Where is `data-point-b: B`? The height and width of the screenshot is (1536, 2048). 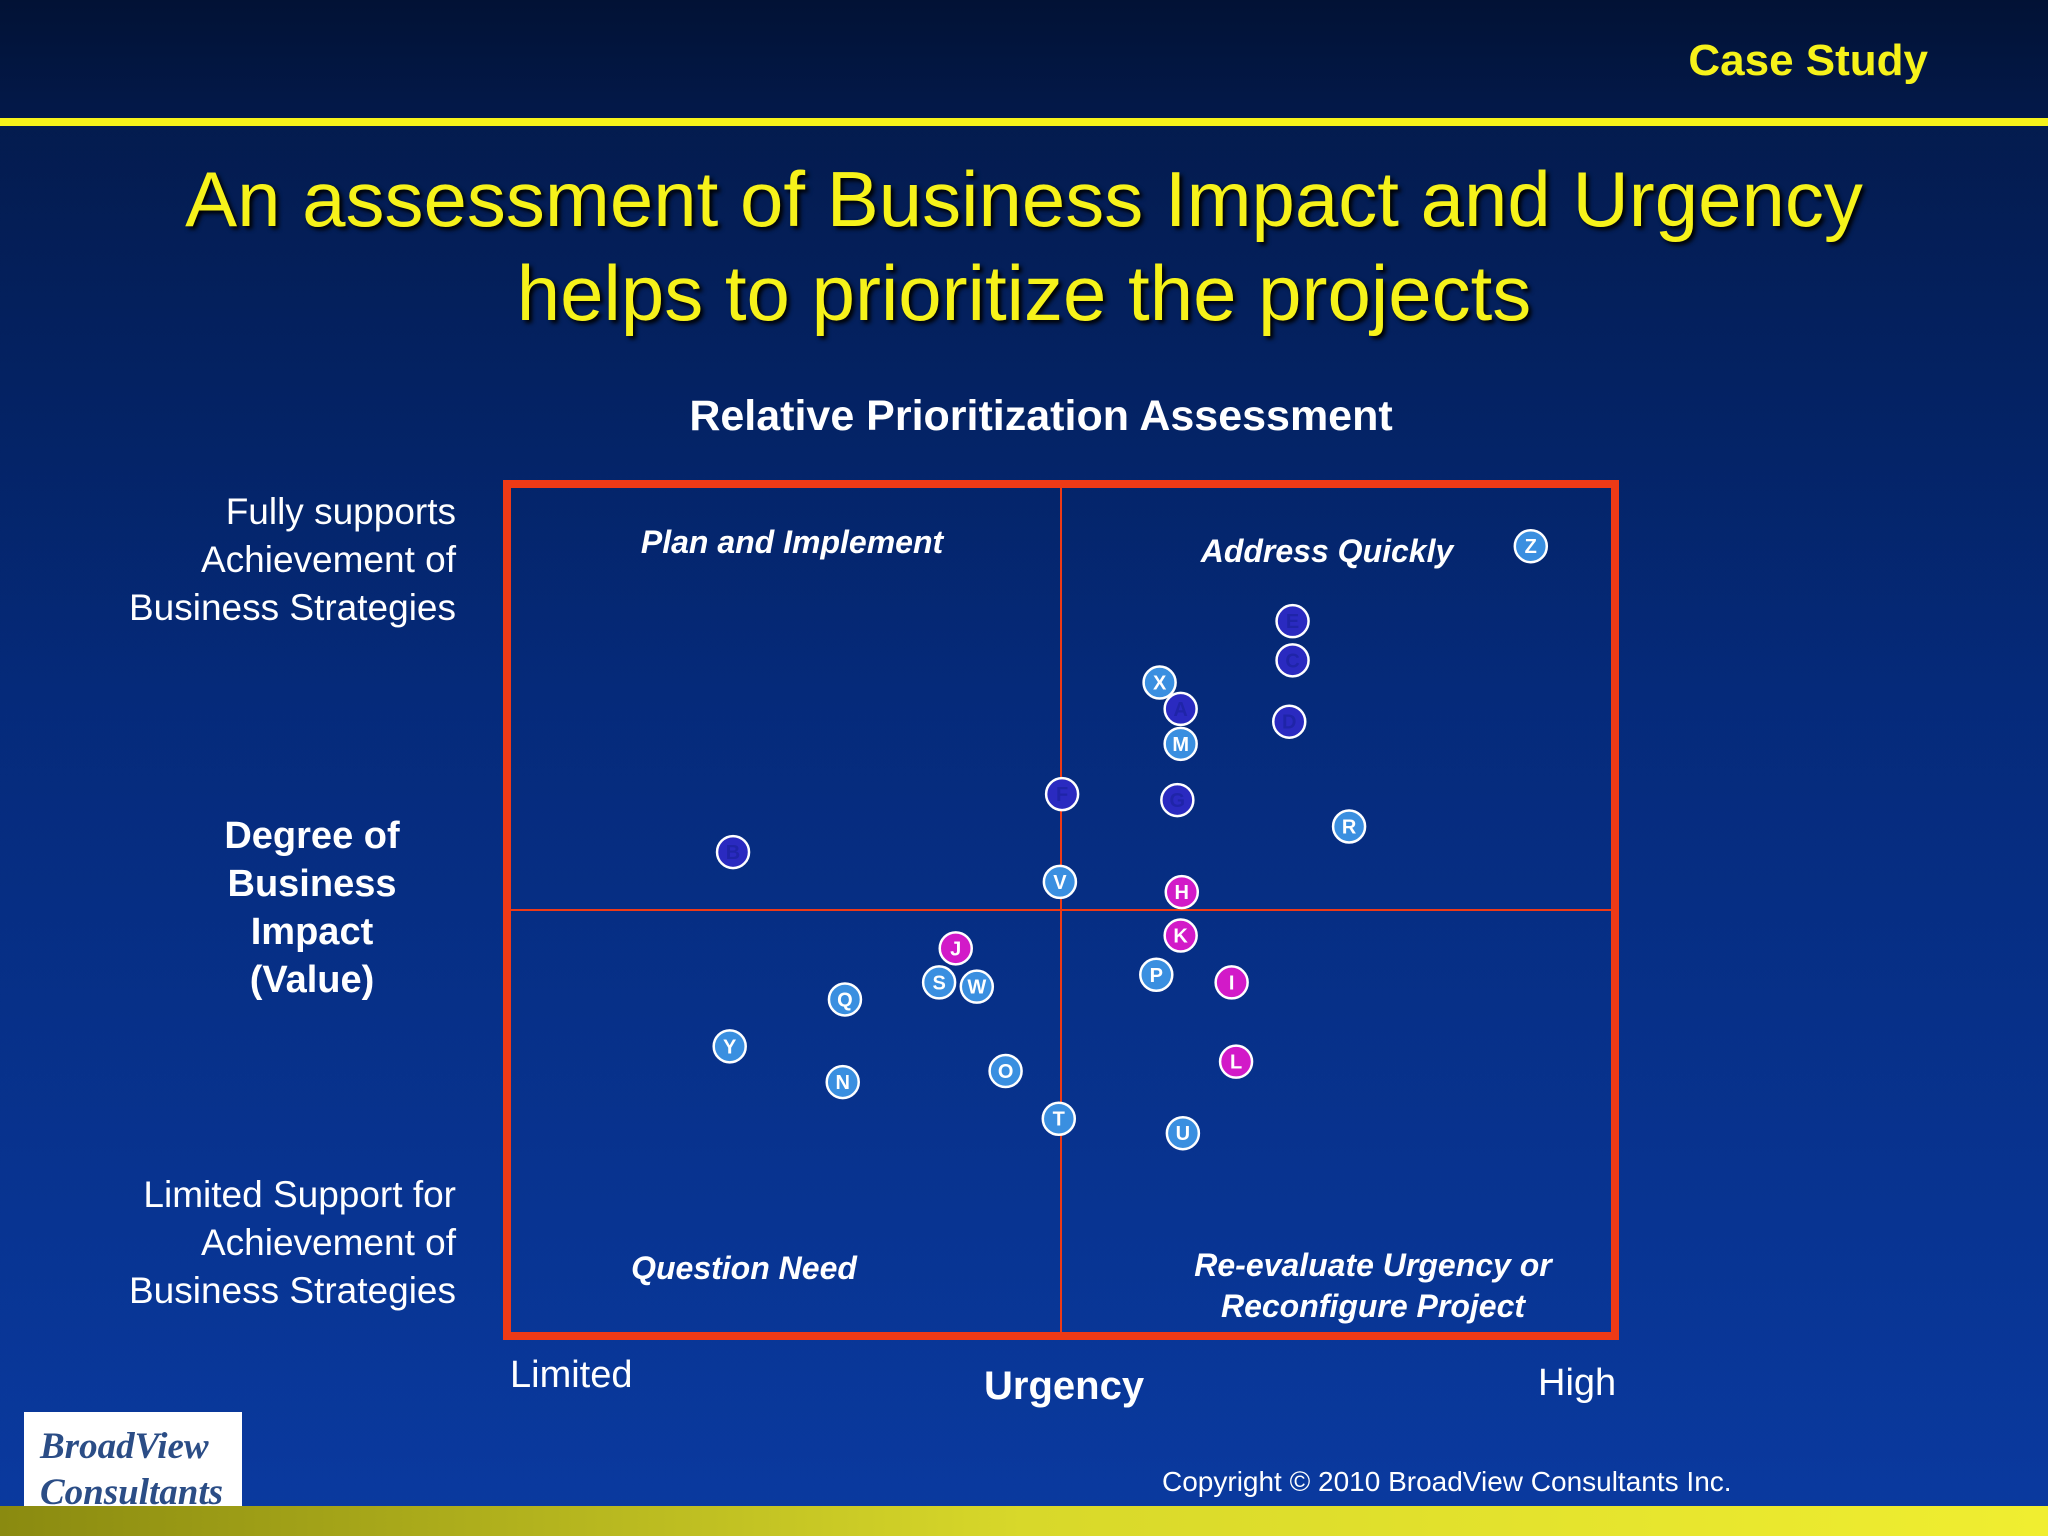
data-point-b: B is located at coordinates (733, 852).